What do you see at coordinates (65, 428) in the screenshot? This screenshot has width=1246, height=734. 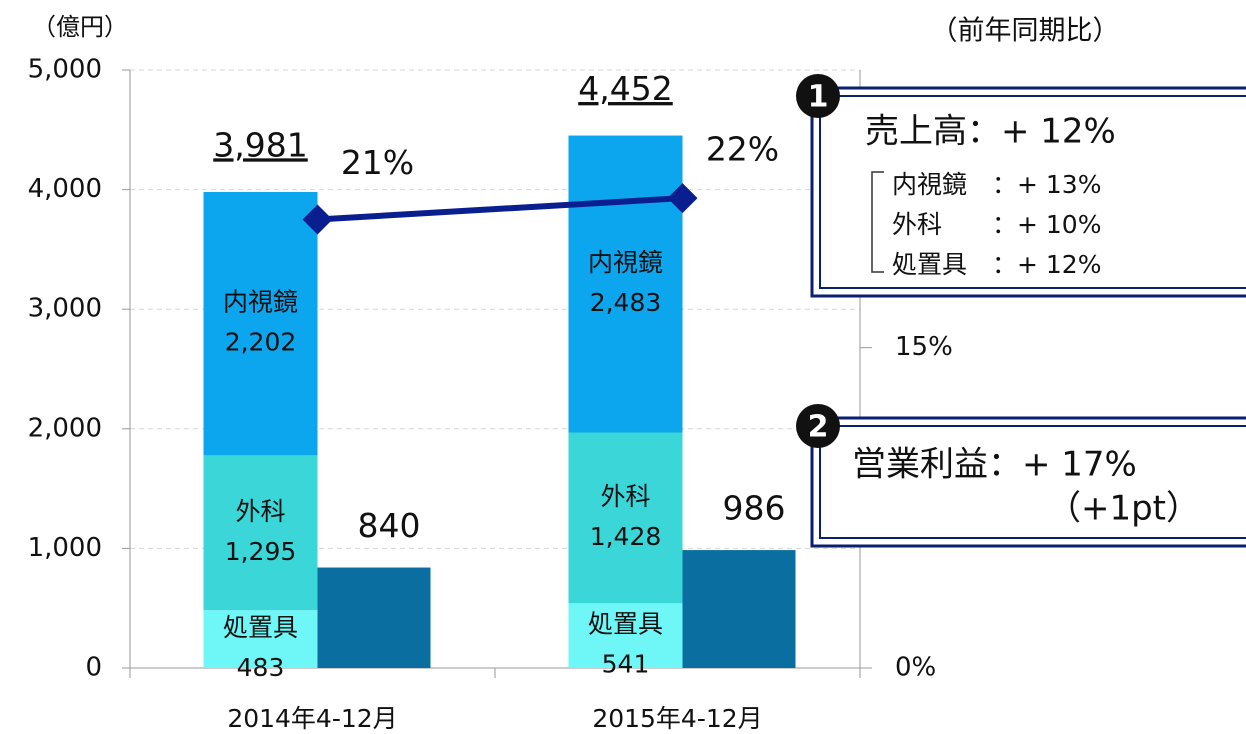 I see `y-tick-label: 2,000` at bounding box center [65, 428].